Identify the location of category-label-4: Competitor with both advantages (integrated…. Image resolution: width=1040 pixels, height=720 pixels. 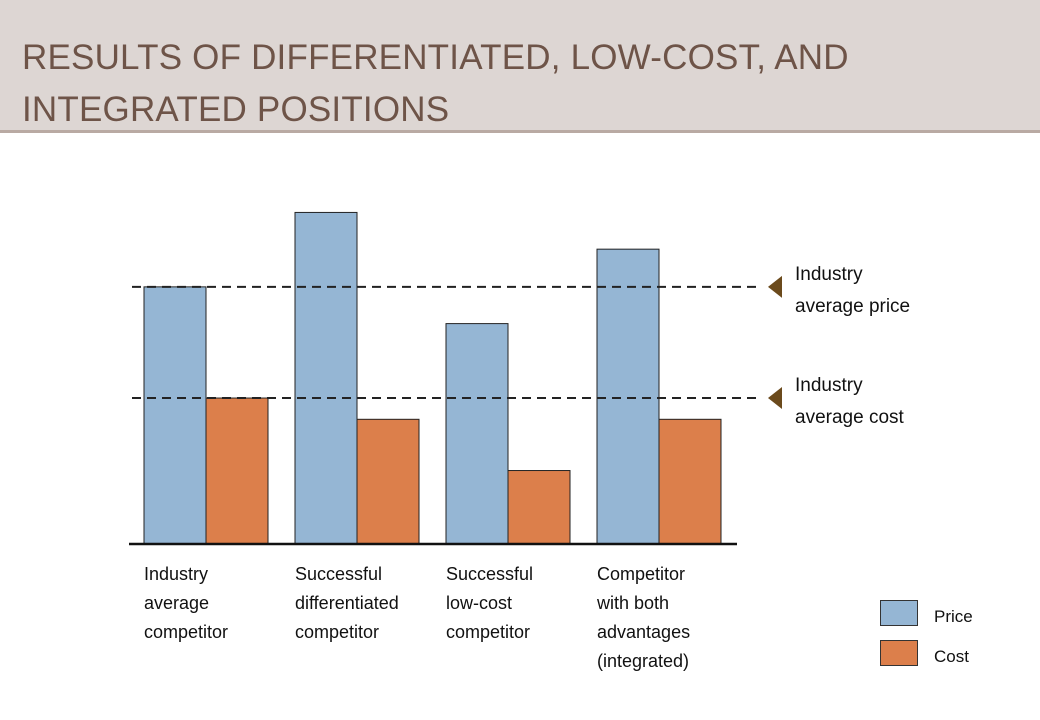
(643, 617).